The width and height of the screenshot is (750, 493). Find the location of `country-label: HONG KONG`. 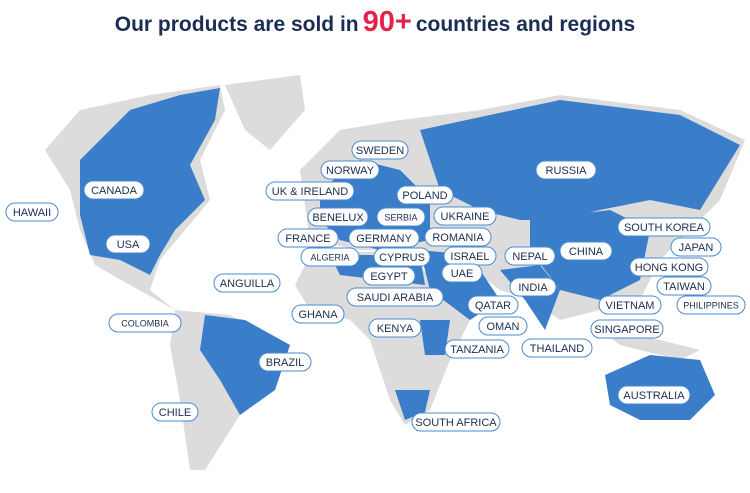

country-label: HONG KONG is located at coordinates (669, 268).